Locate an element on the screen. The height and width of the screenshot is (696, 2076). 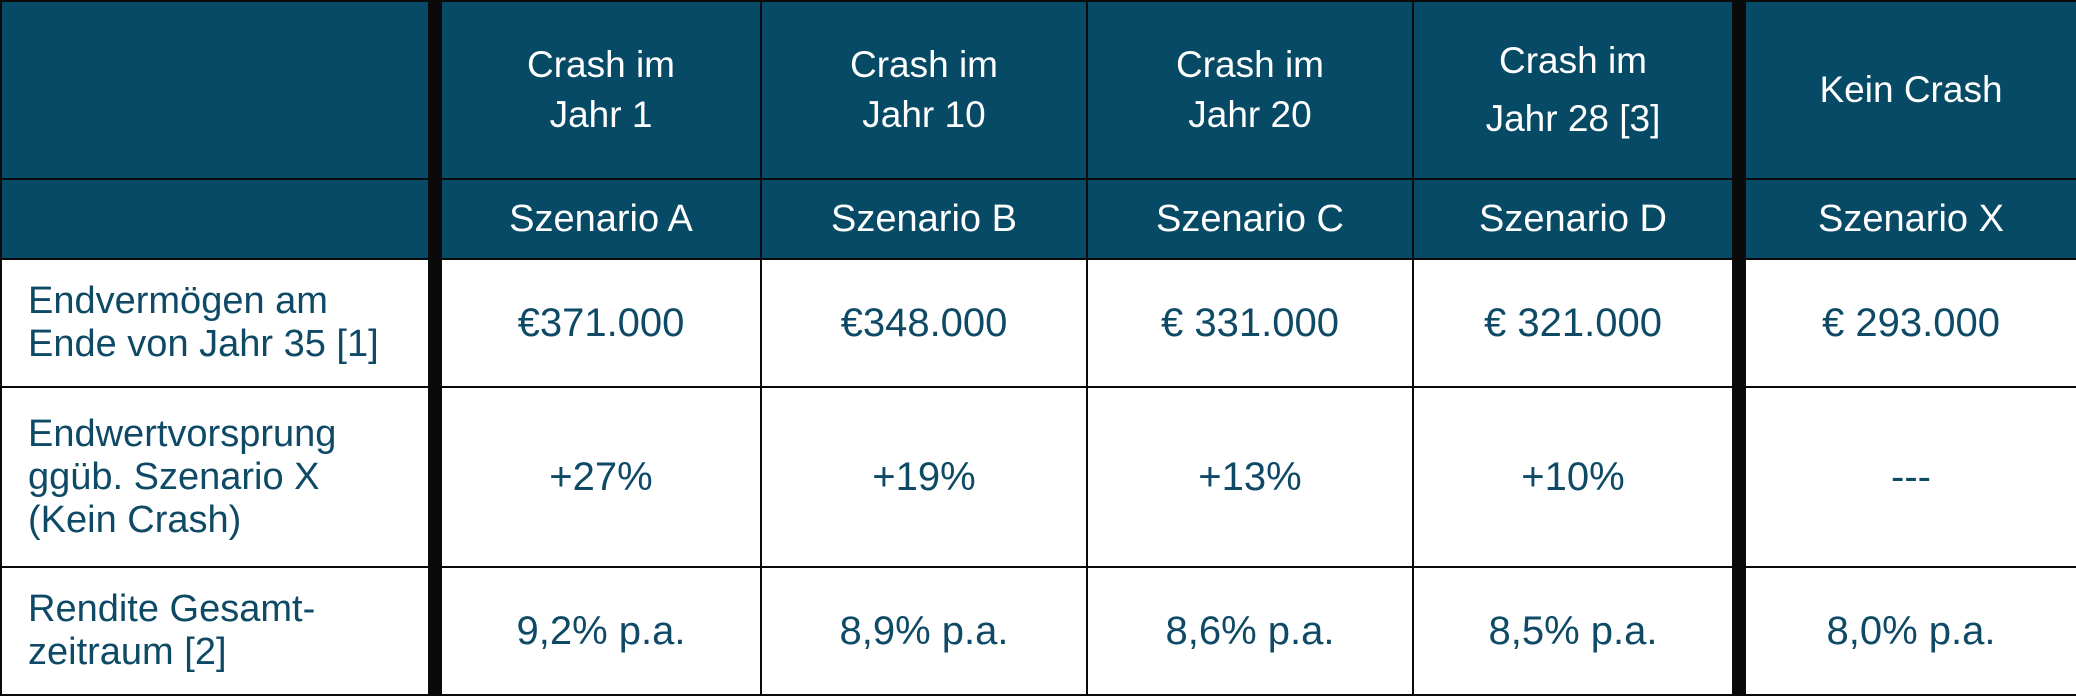
row-label: Endvermögen am Ende von Jahr 35 [1] is located at coordinates (221, 323).